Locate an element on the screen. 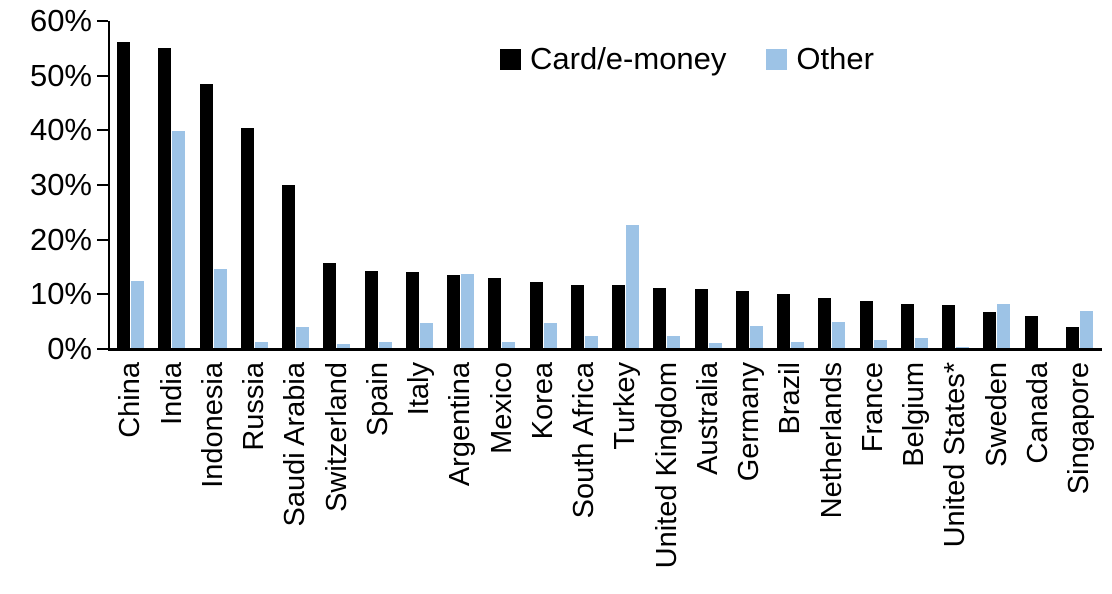  x-axis-label-cell: Canada is located at coordinates (1038, 477).